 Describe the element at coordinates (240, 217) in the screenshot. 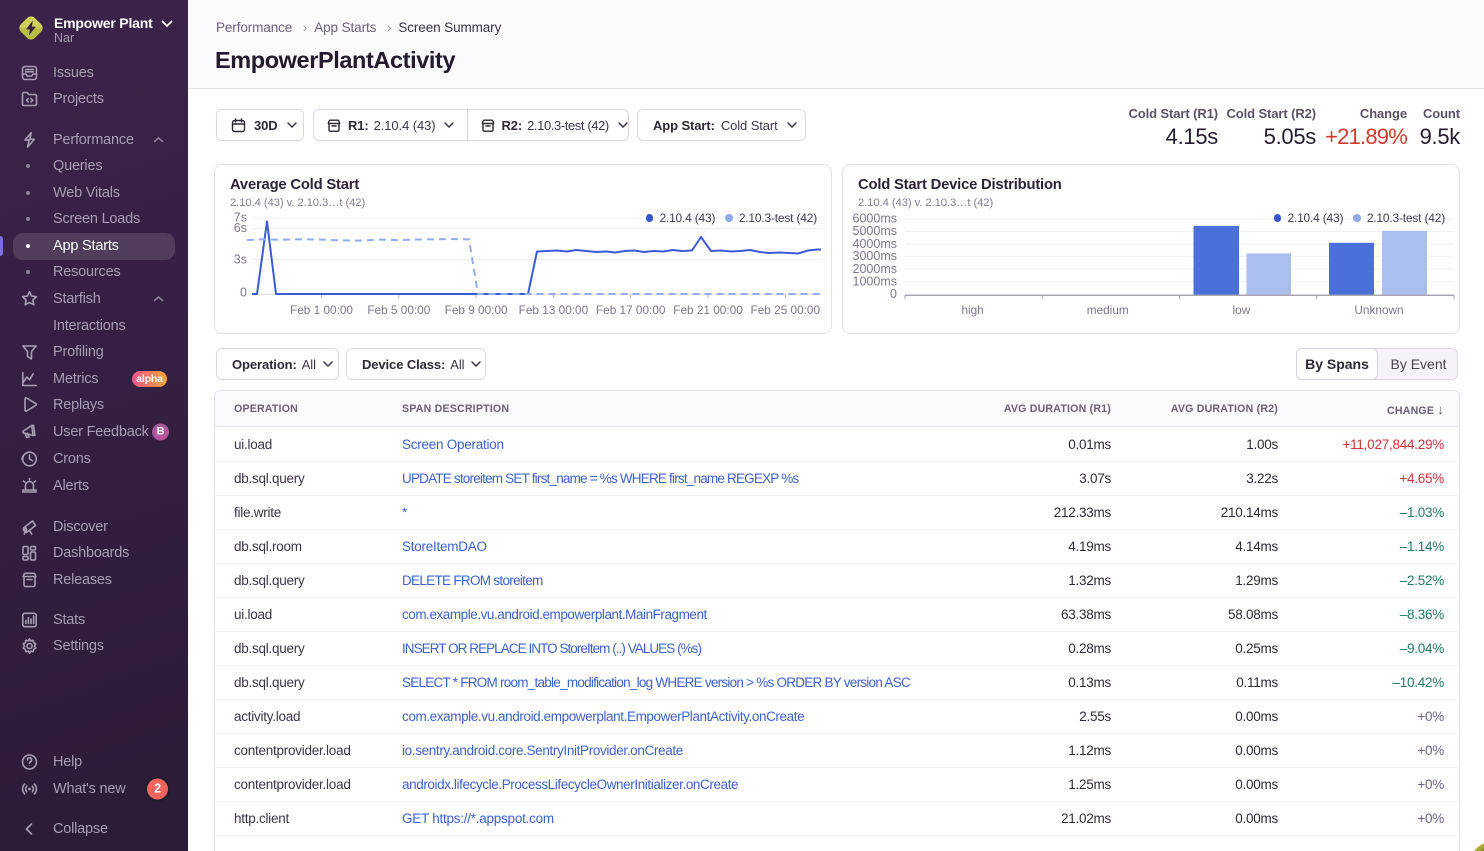

I see `svg-text: 7s` at that location.